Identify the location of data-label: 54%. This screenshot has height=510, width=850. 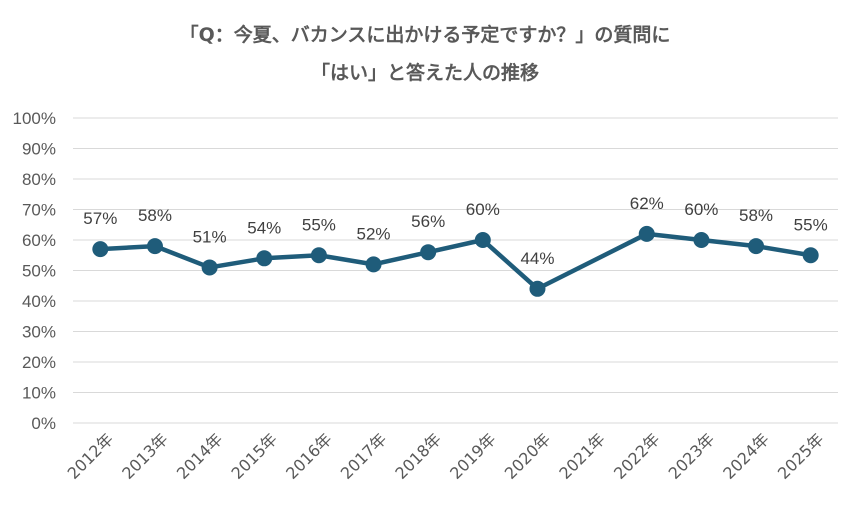
(264, 227).